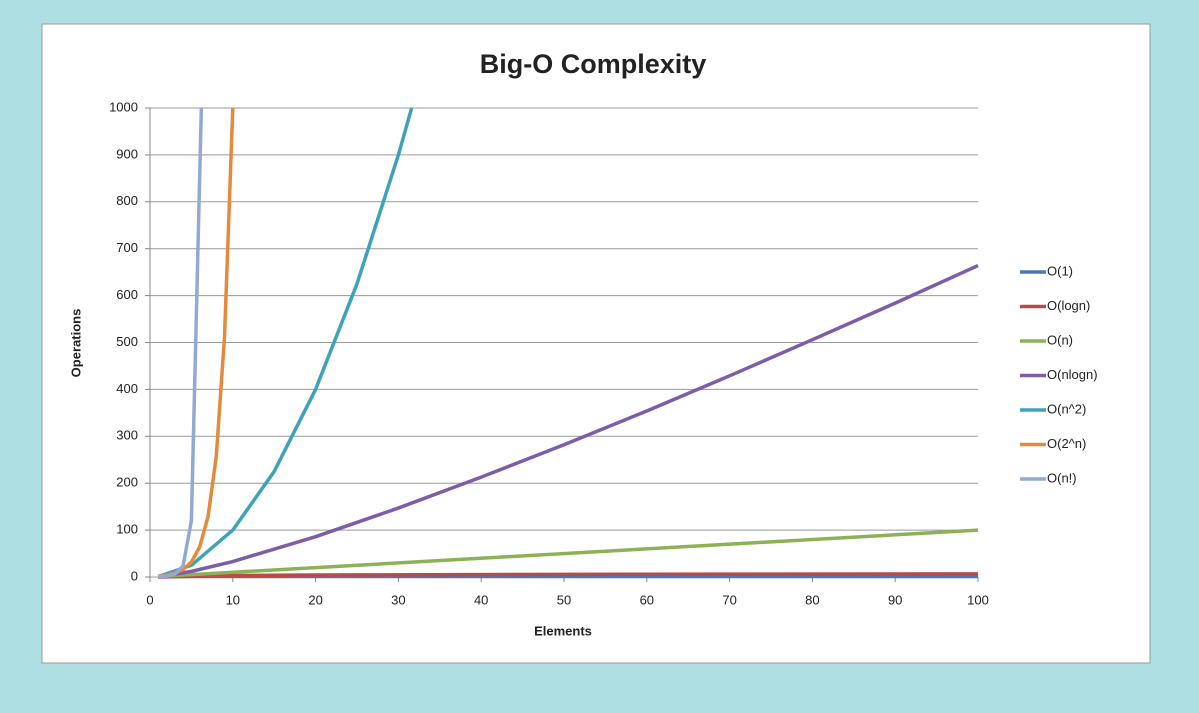 Image resolution: width=1199 pixels, height=713 pixels. Describe the element at coordinates (1066, 443) in the screenshot. I see `legend-label: O(2^n)` at that location.